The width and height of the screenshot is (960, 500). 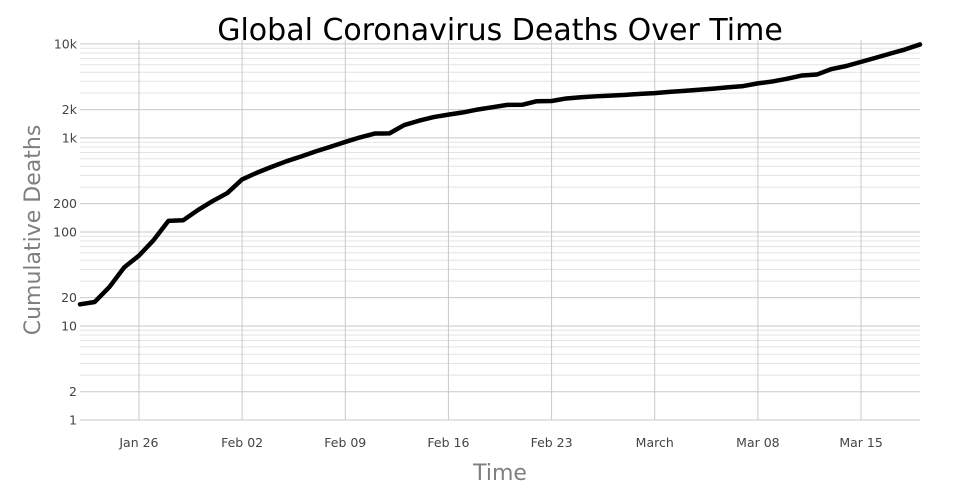 I want to click on y-tick-label: 1k, so click(x=70, y=137).